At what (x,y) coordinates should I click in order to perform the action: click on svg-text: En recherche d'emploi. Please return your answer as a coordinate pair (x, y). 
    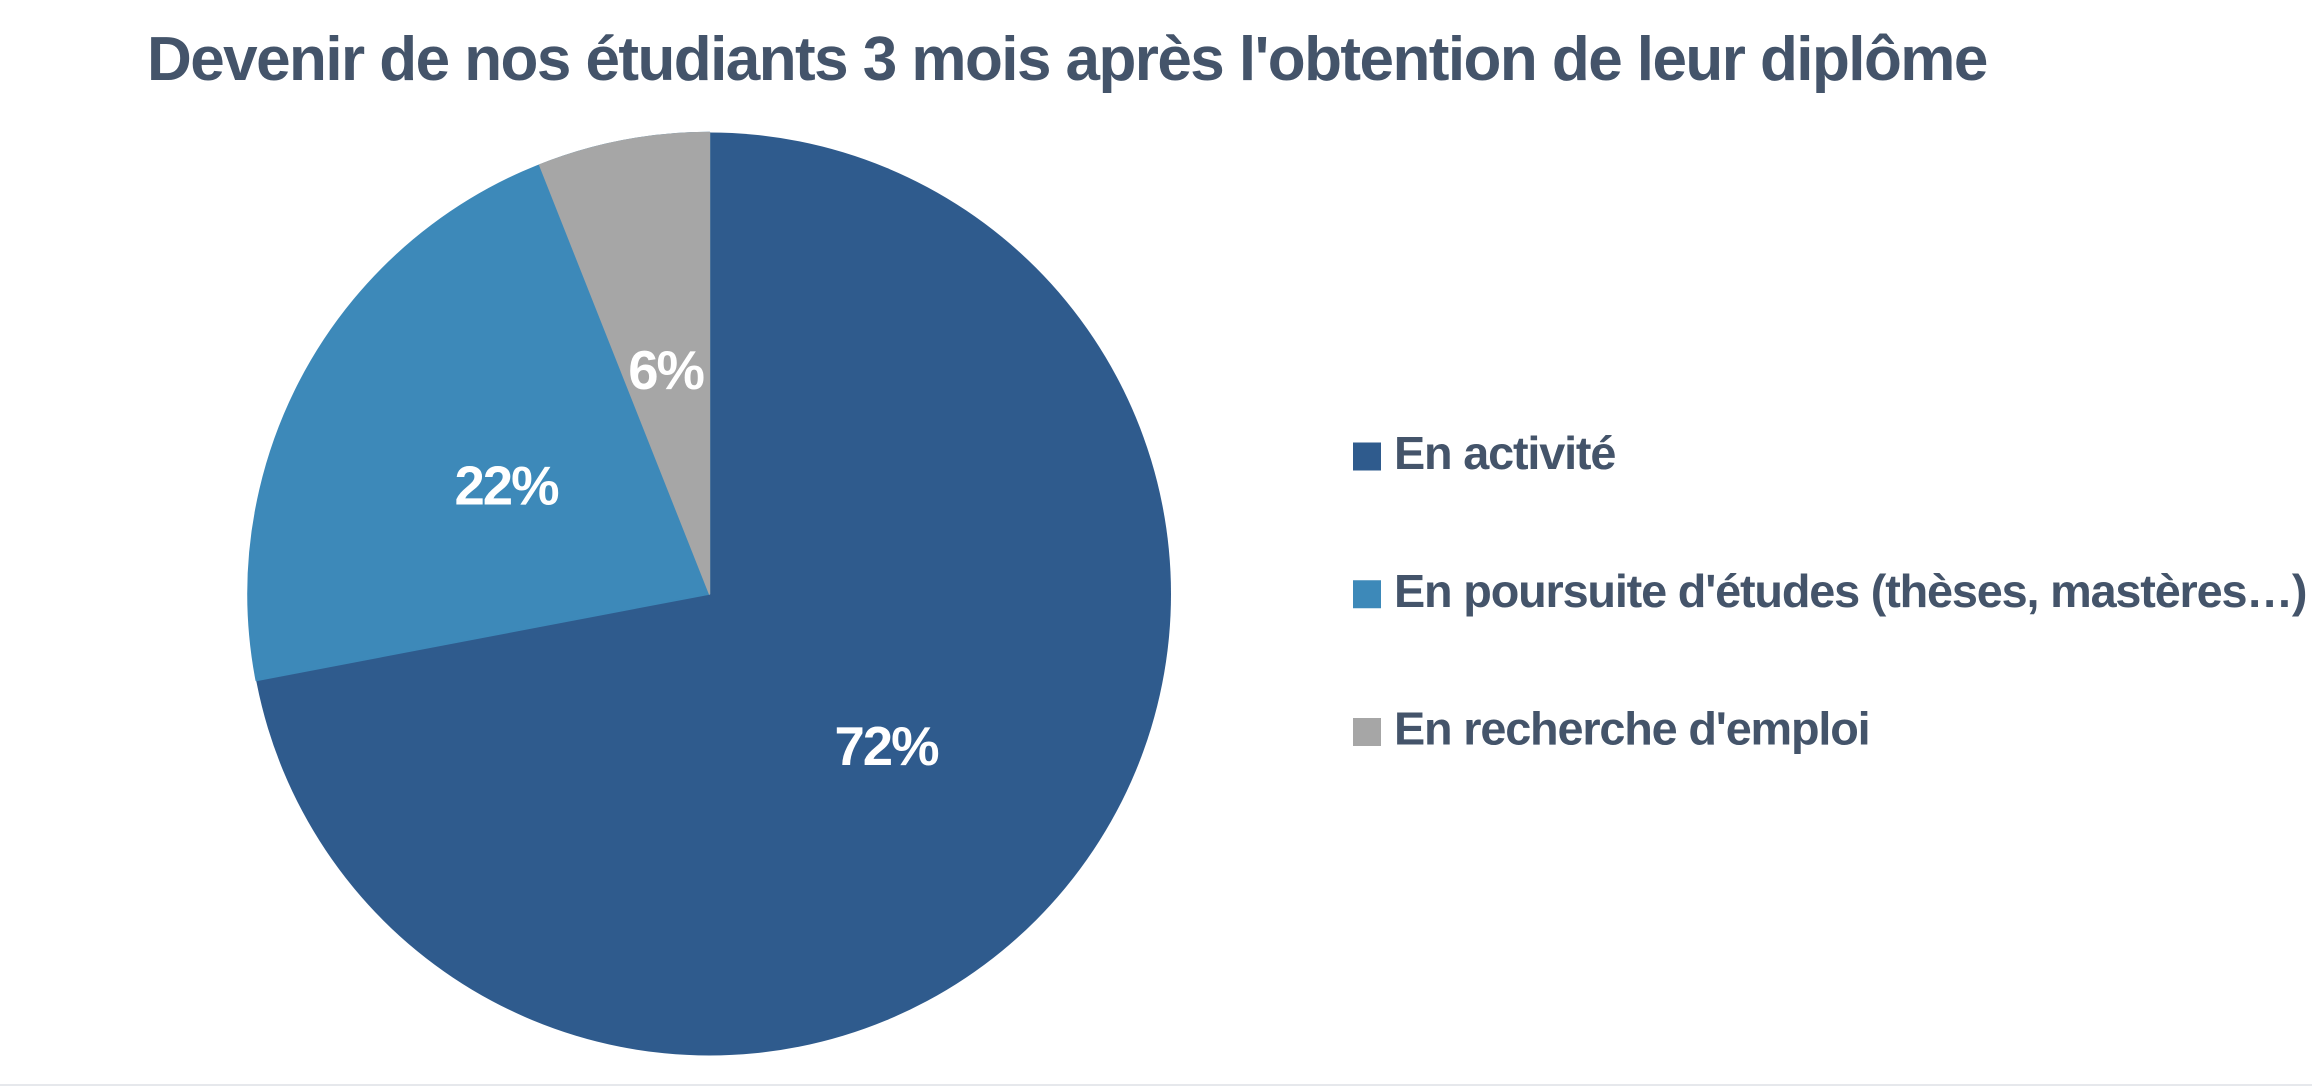
    Looking at the image, I should click on (1631, 729).